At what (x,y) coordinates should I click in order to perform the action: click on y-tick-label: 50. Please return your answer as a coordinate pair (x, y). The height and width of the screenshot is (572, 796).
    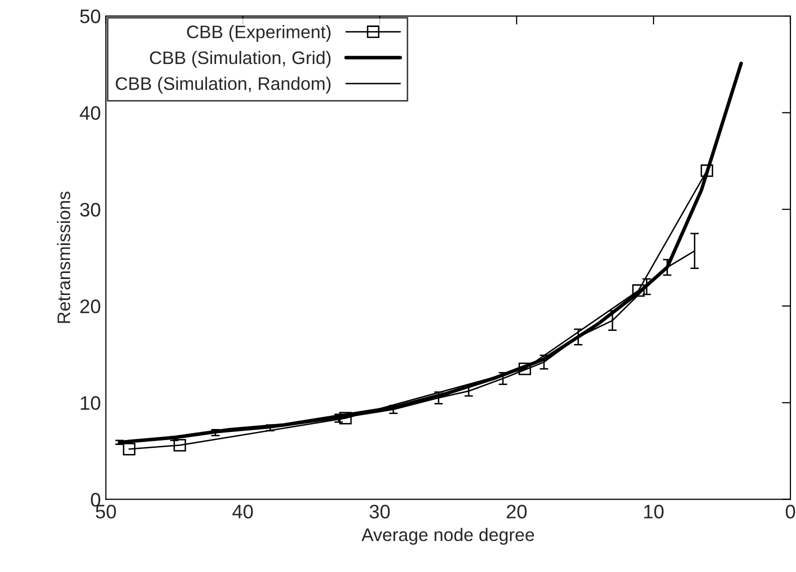
    Looking at the image, I should click on (90, 16).